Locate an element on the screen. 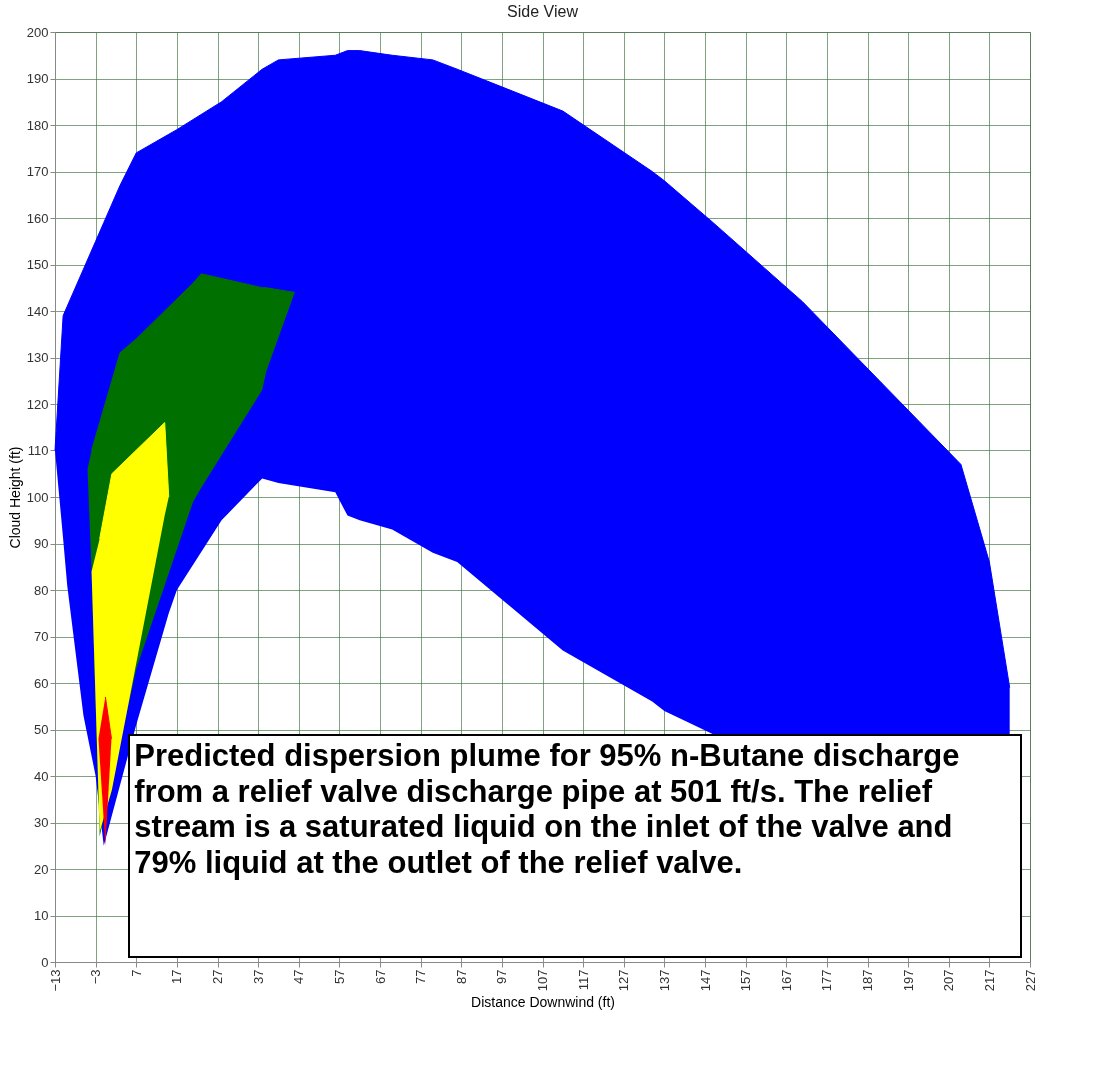  x-tick-label: 227 is located at coordinates (1030, 980).